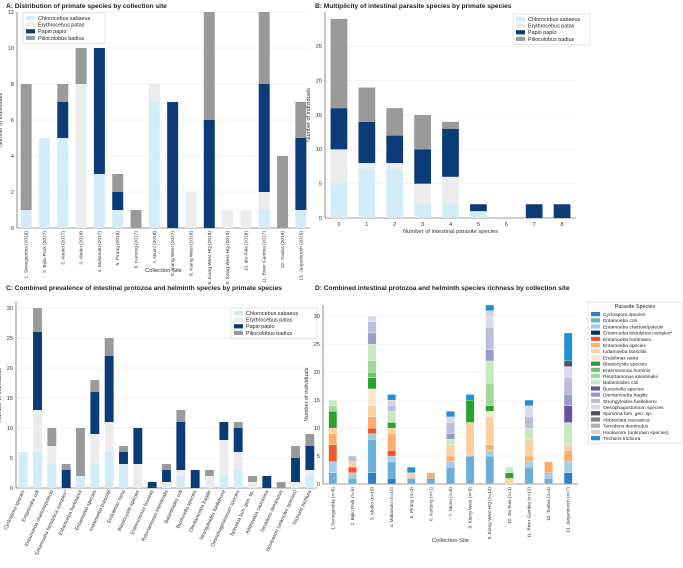 Image resolution: width=683 pixels, height=568 pixels. What do you see at coordinates (317, 345) in the screenshot?
I see `y-tick-label: 25` at bounding box center [317, 345].